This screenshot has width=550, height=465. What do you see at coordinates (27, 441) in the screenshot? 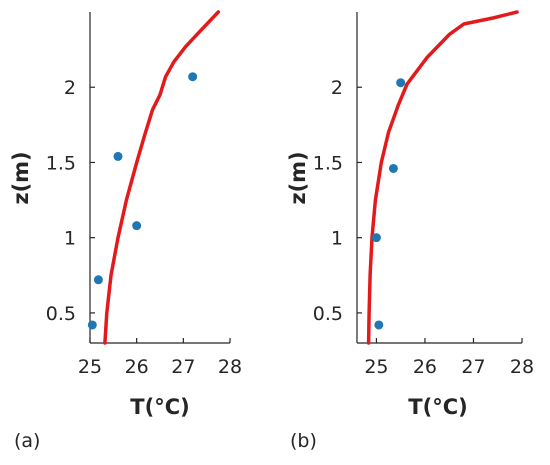
I see `panel-label: (a)` at bounding box center [27, 441].